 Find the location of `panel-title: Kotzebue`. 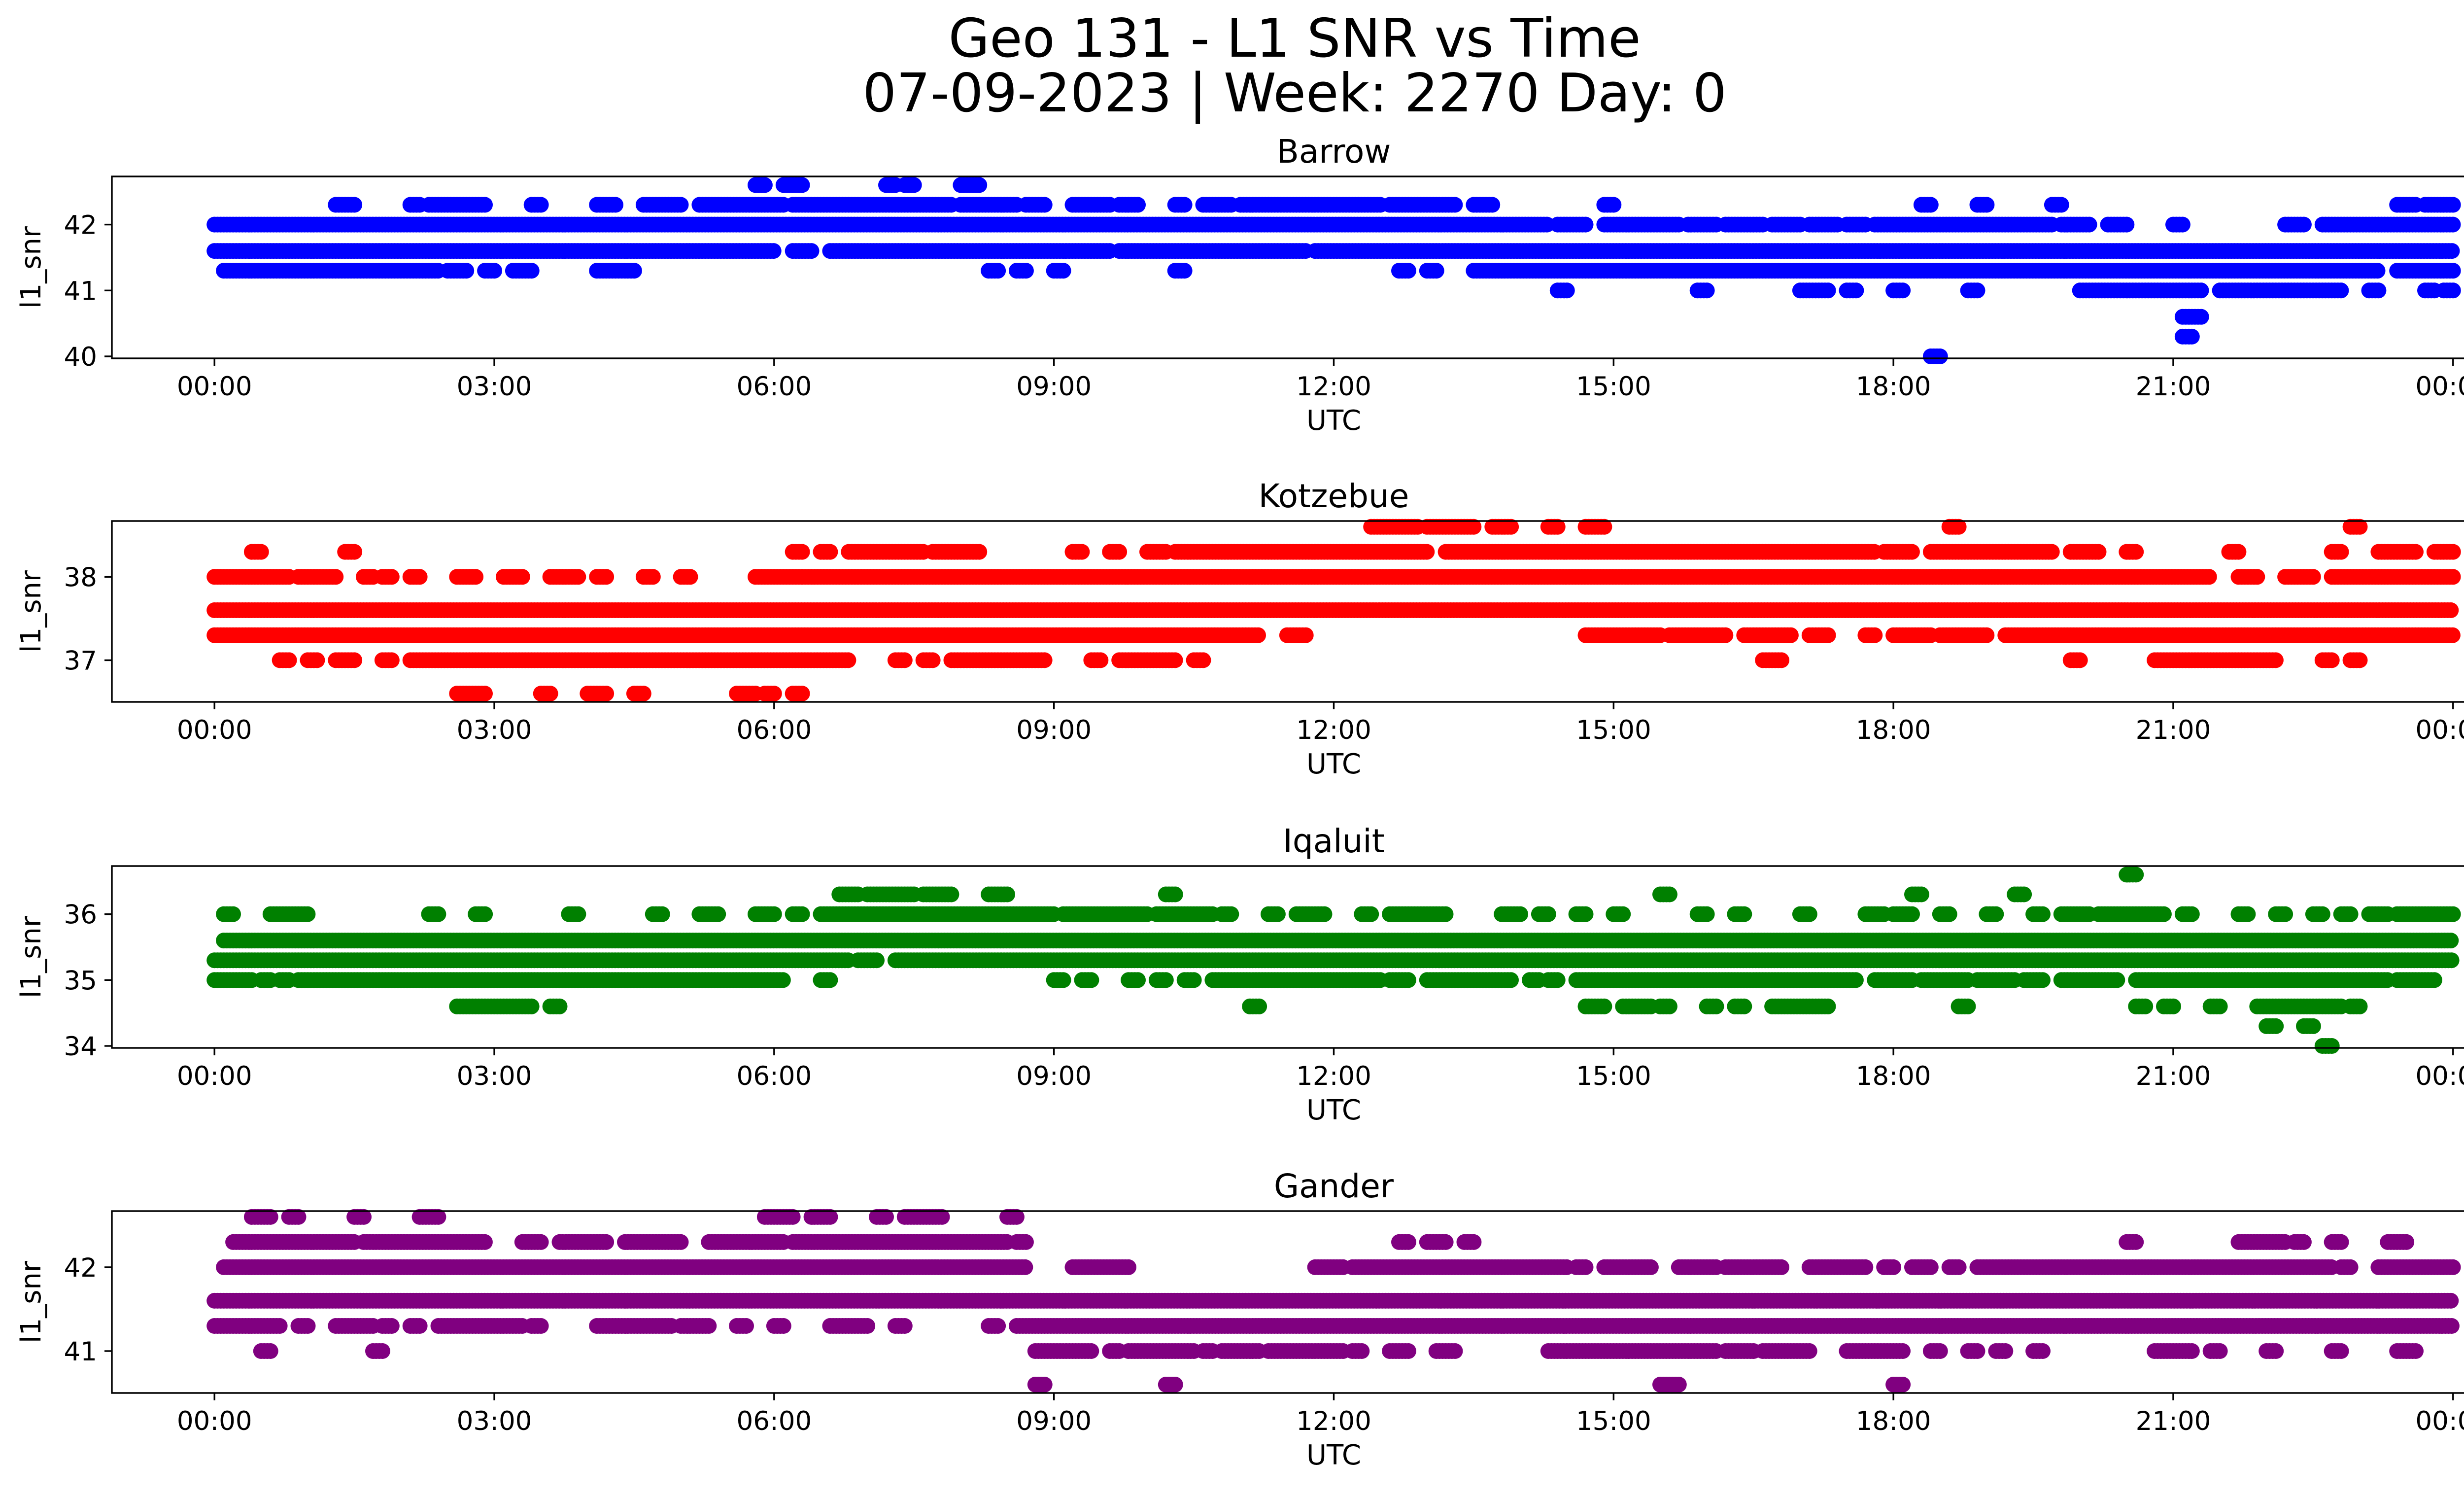

panel-title: Kotzebue is located at coordinates (1334, 496).